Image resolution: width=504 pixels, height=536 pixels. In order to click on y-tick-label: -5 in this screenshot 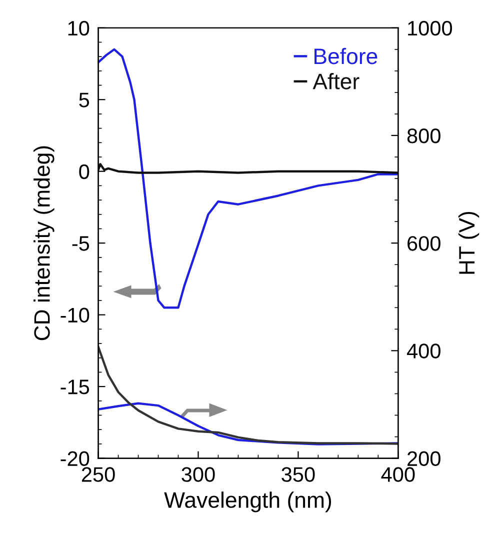, I will do `click(81, 243)`.